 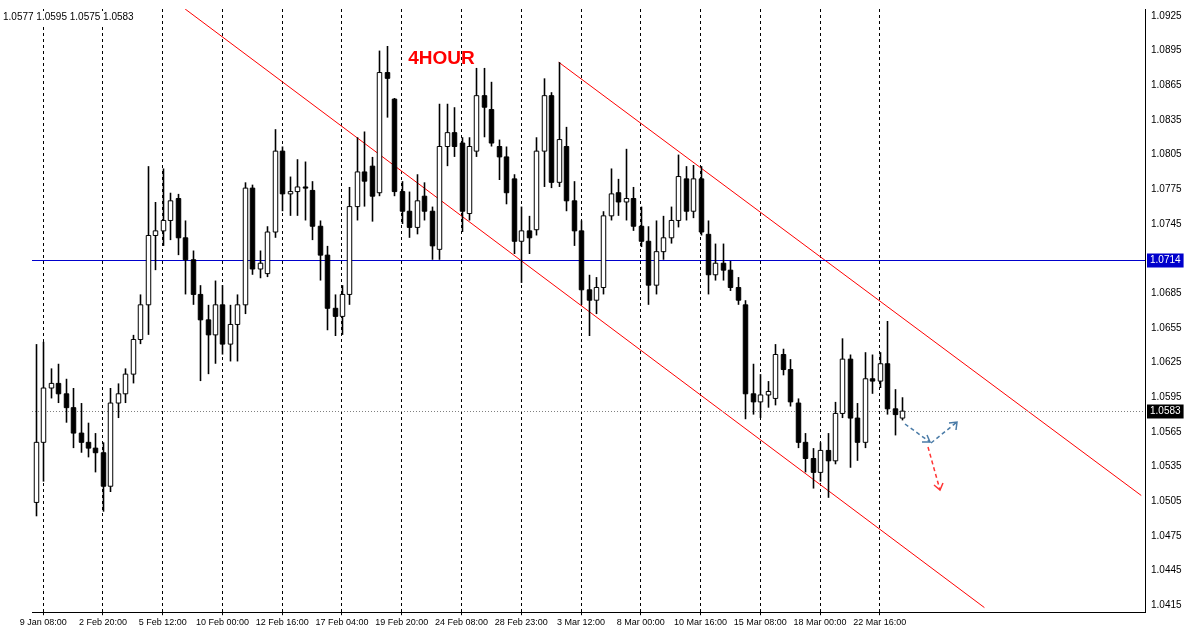 What do you see at coordinates (1167, 535) in the screenshot?
I see `y-tick-label: 1.0475` at bounding box center [1167, 535].